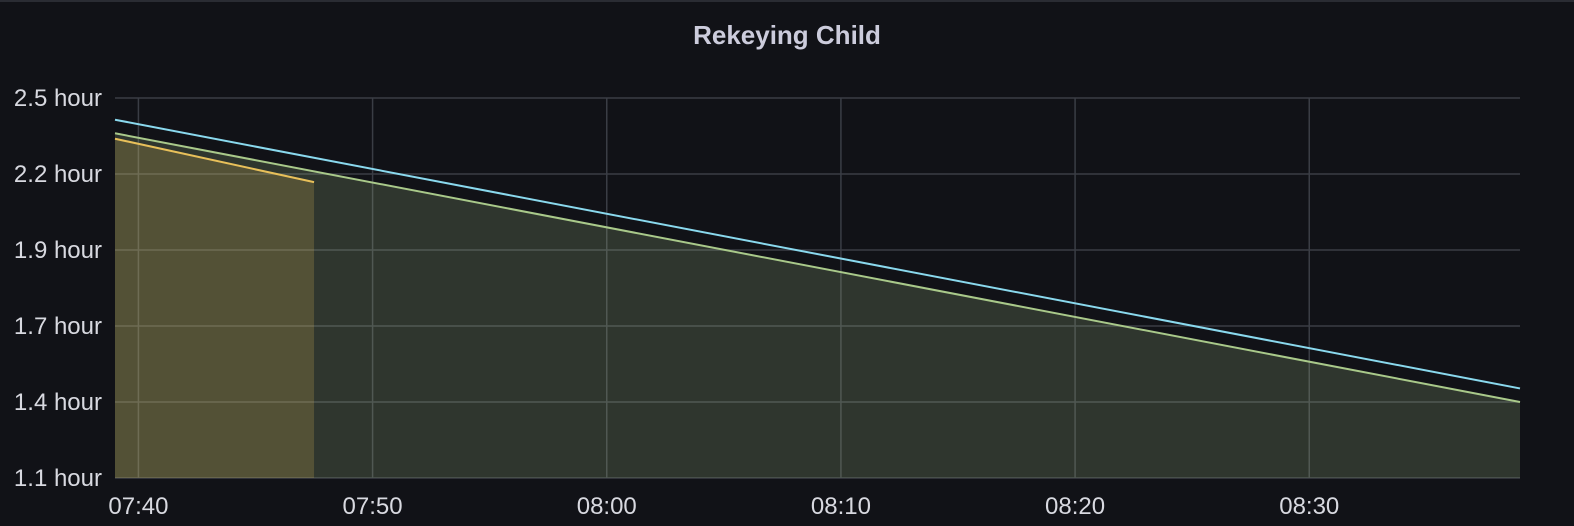 The width and height of the screenshot is (1574, 526). What do you see at coordinates (58, 326) in the screenshot?
I see `y-tick-label: 1.7 hour` at bounding box center [58, 326].